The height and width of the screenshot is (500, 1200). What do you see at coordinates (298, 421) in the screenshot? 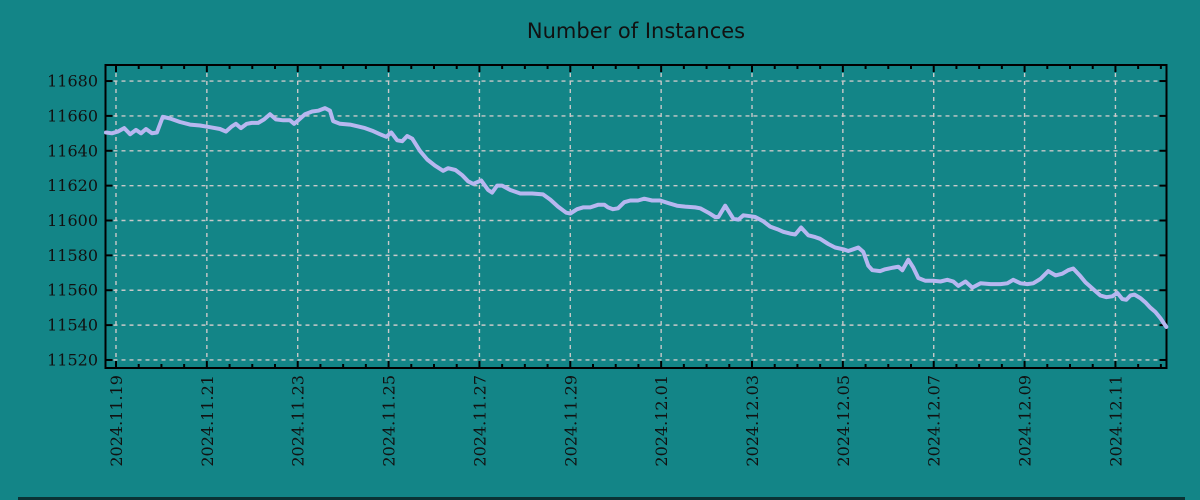
I see `x-tick-label: 2024.11.23` at bounding box center [298, 421].